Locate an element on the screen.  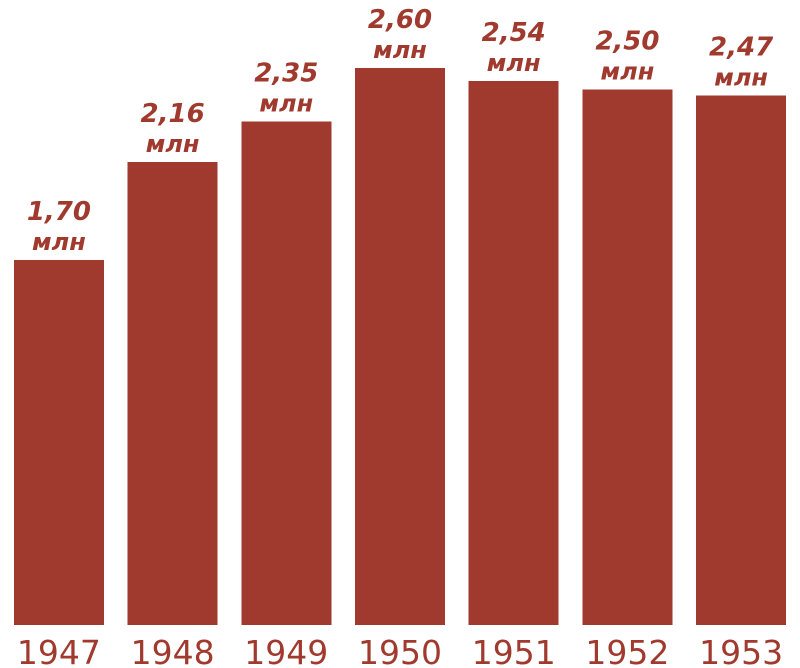
data-label-unit-1949: млн is located at coordinates (286, 103).